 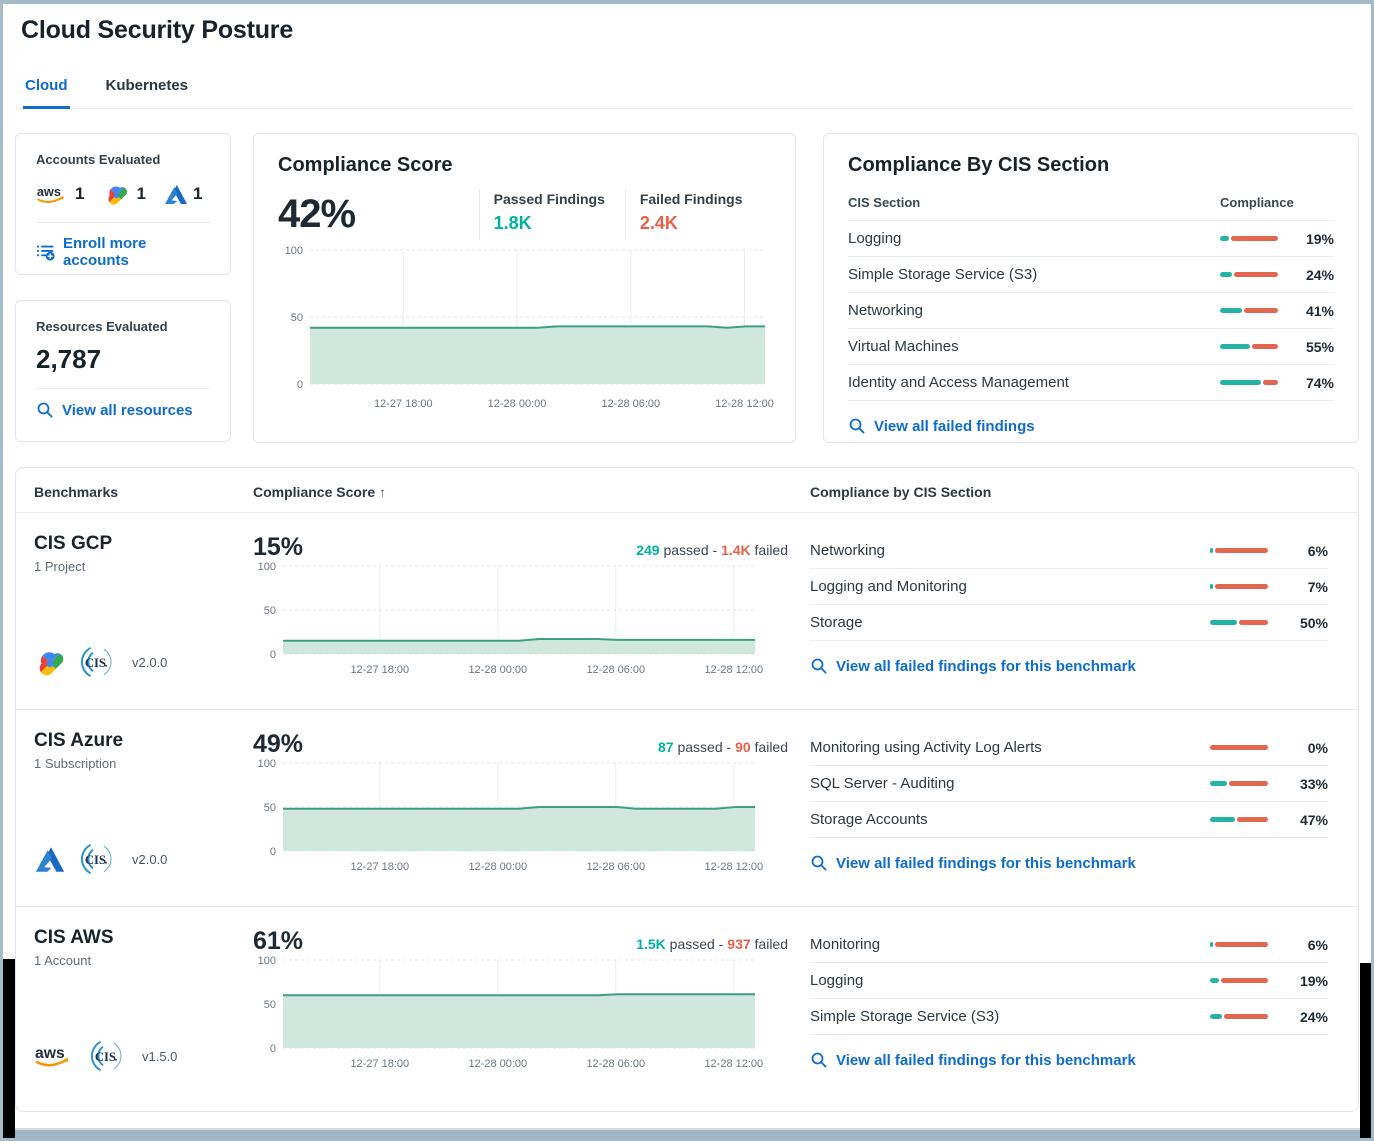 I want to click on view-all-resources-link: View all resources, so click(x=123, y=410).